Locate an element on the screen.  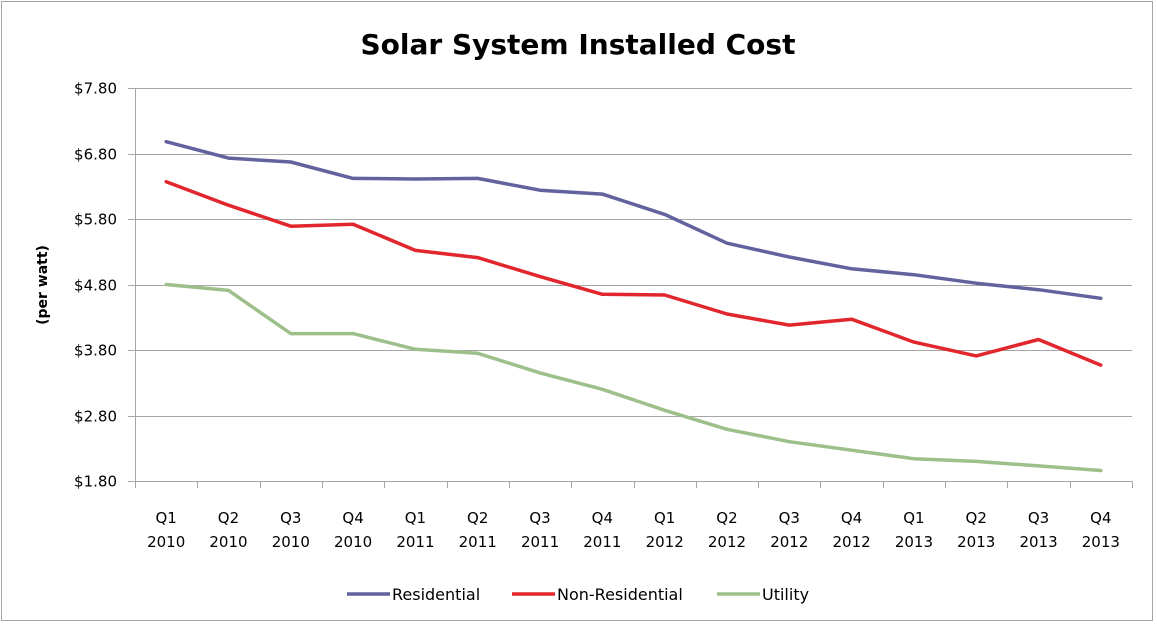
legend-label: Residential is located at coordinates (436, 594).